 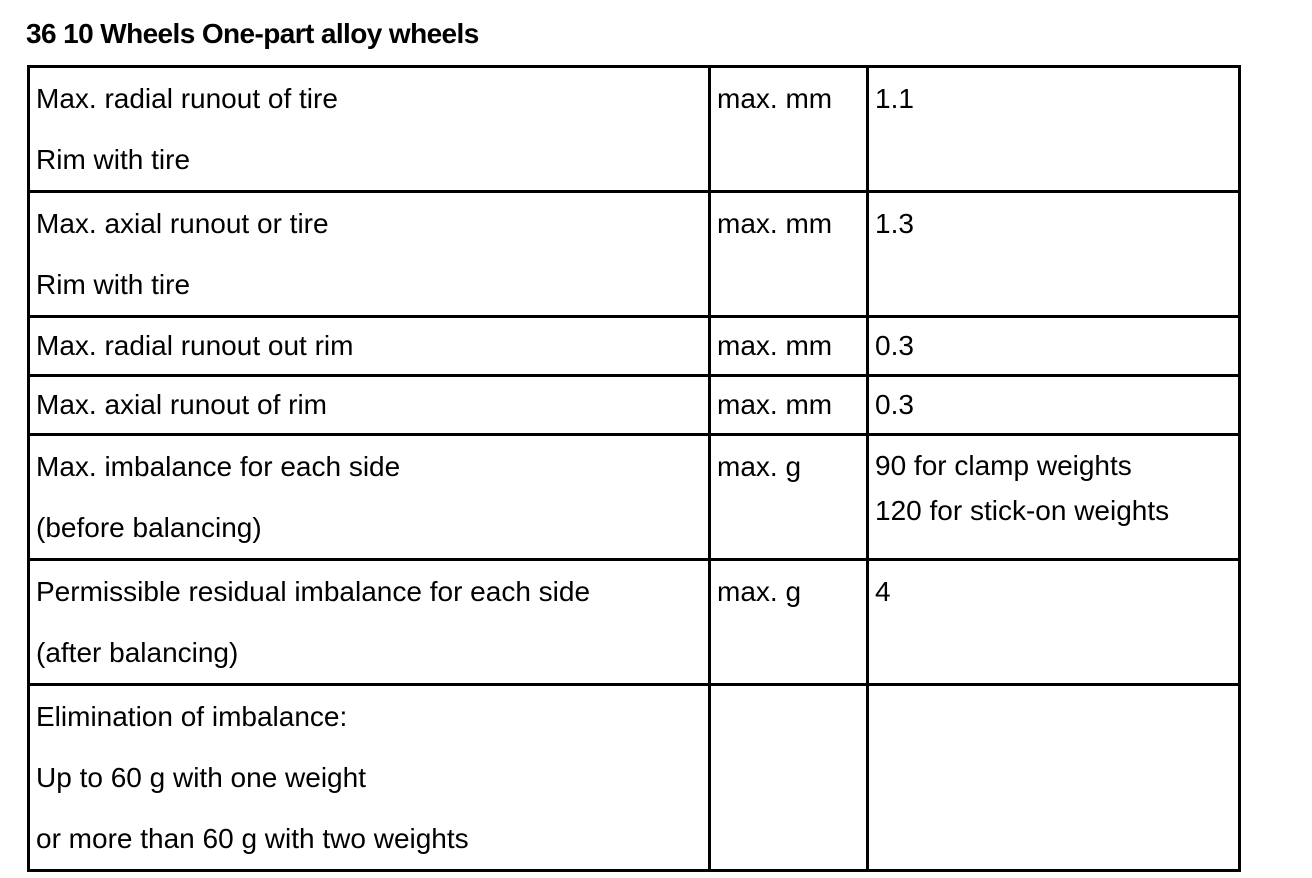 What do you see at coordinates (252, 33) in the screenshot?
I see `page-title: 36 10 Wheels One-part alloy wheels` at bounding box center [252, 33].